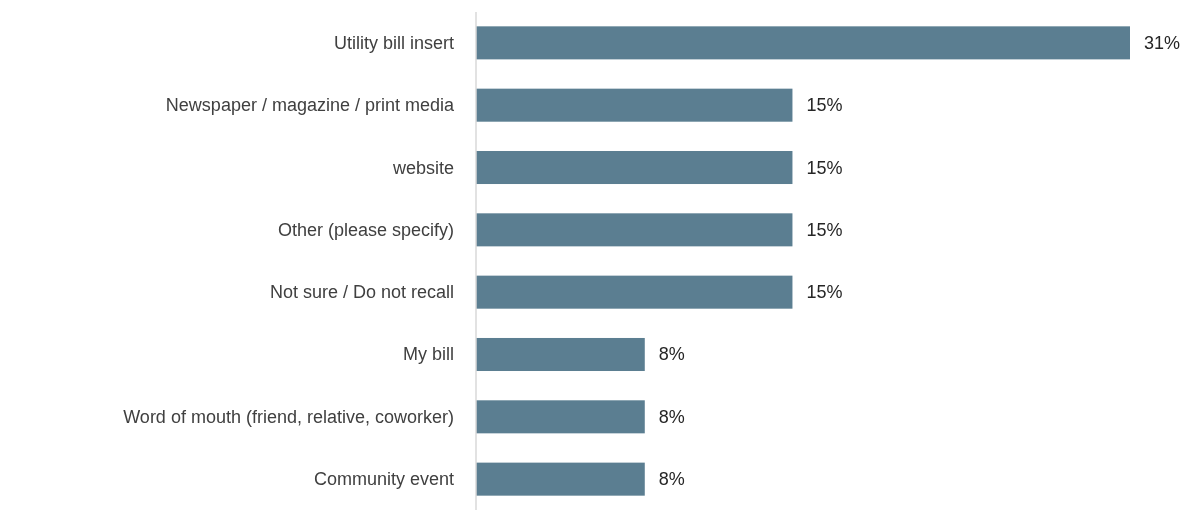 The height and width of the screenshot is (512, 1197). What do you see at coordinates (393, 42) in the screenshot?
I see `y-tick-label: Utility bill insert` at bounding box center [393, 42].